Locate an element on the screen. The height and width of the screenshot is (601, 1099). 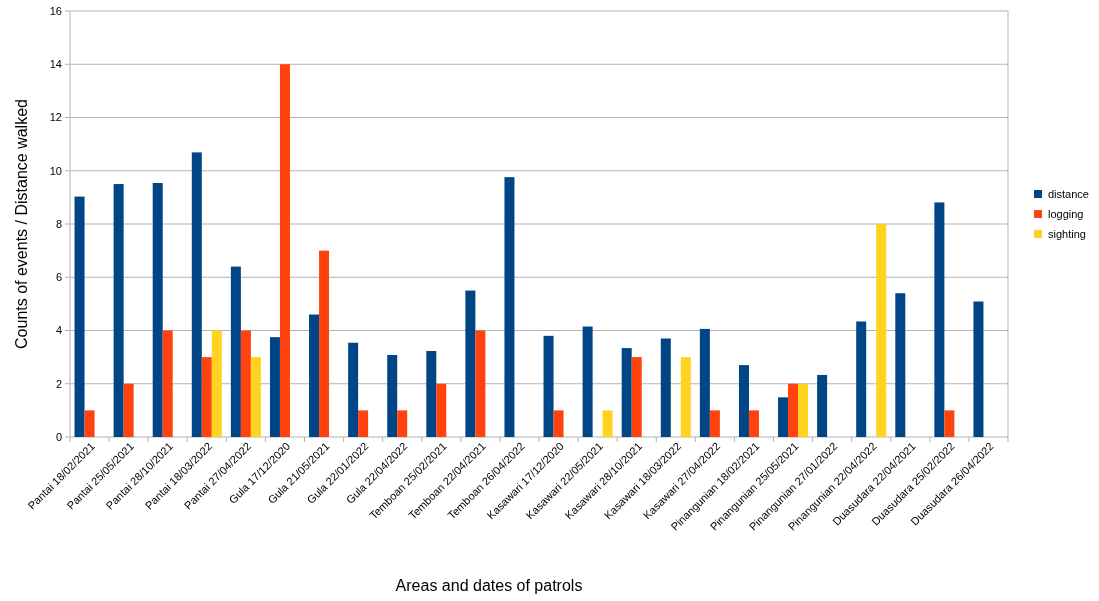
y-tick-label: 10 is located at coordinates (55, 170).